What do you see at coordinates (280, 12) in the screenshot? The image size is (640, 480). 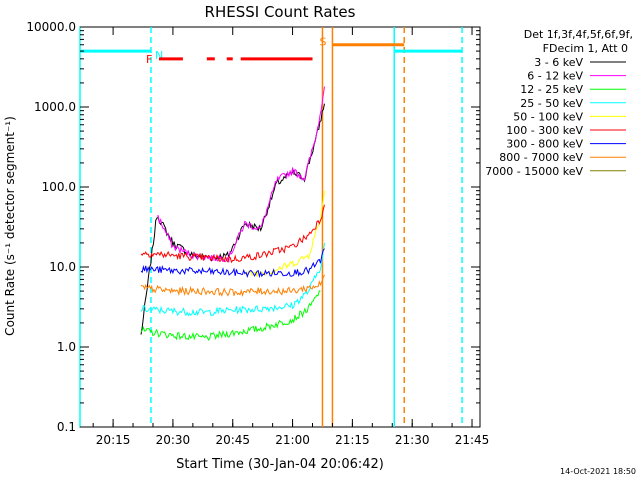 I see `chart-title: RHESSI Count Rates` at bounding box center [280, 12].